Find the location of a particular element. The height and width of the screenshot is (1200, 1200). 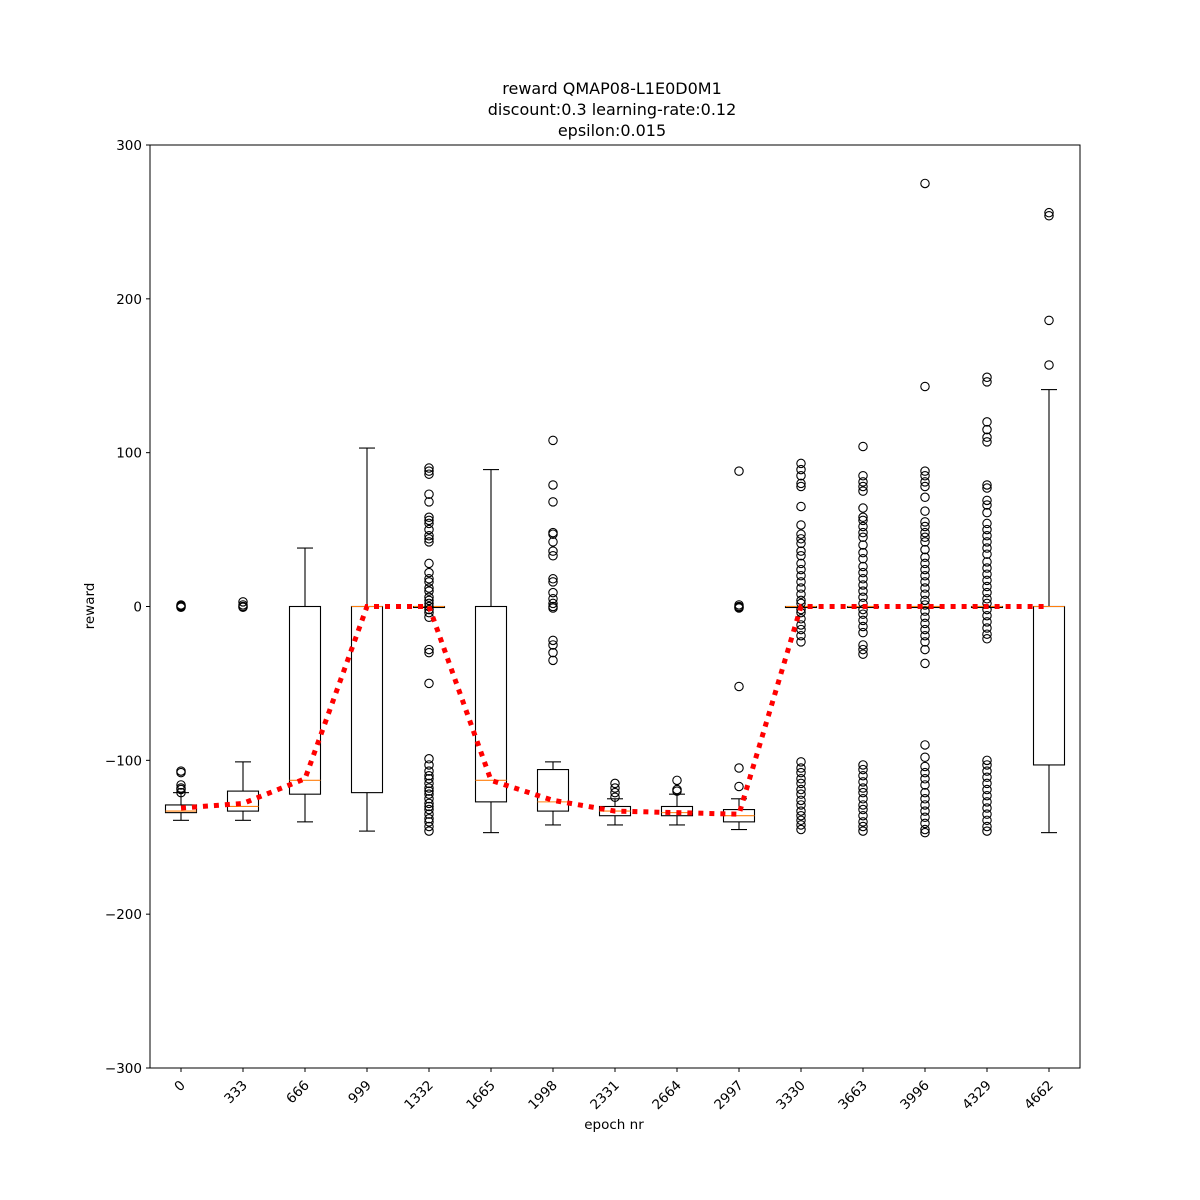

x-tick-label: 1665 is located at coordinates (481, 1096).